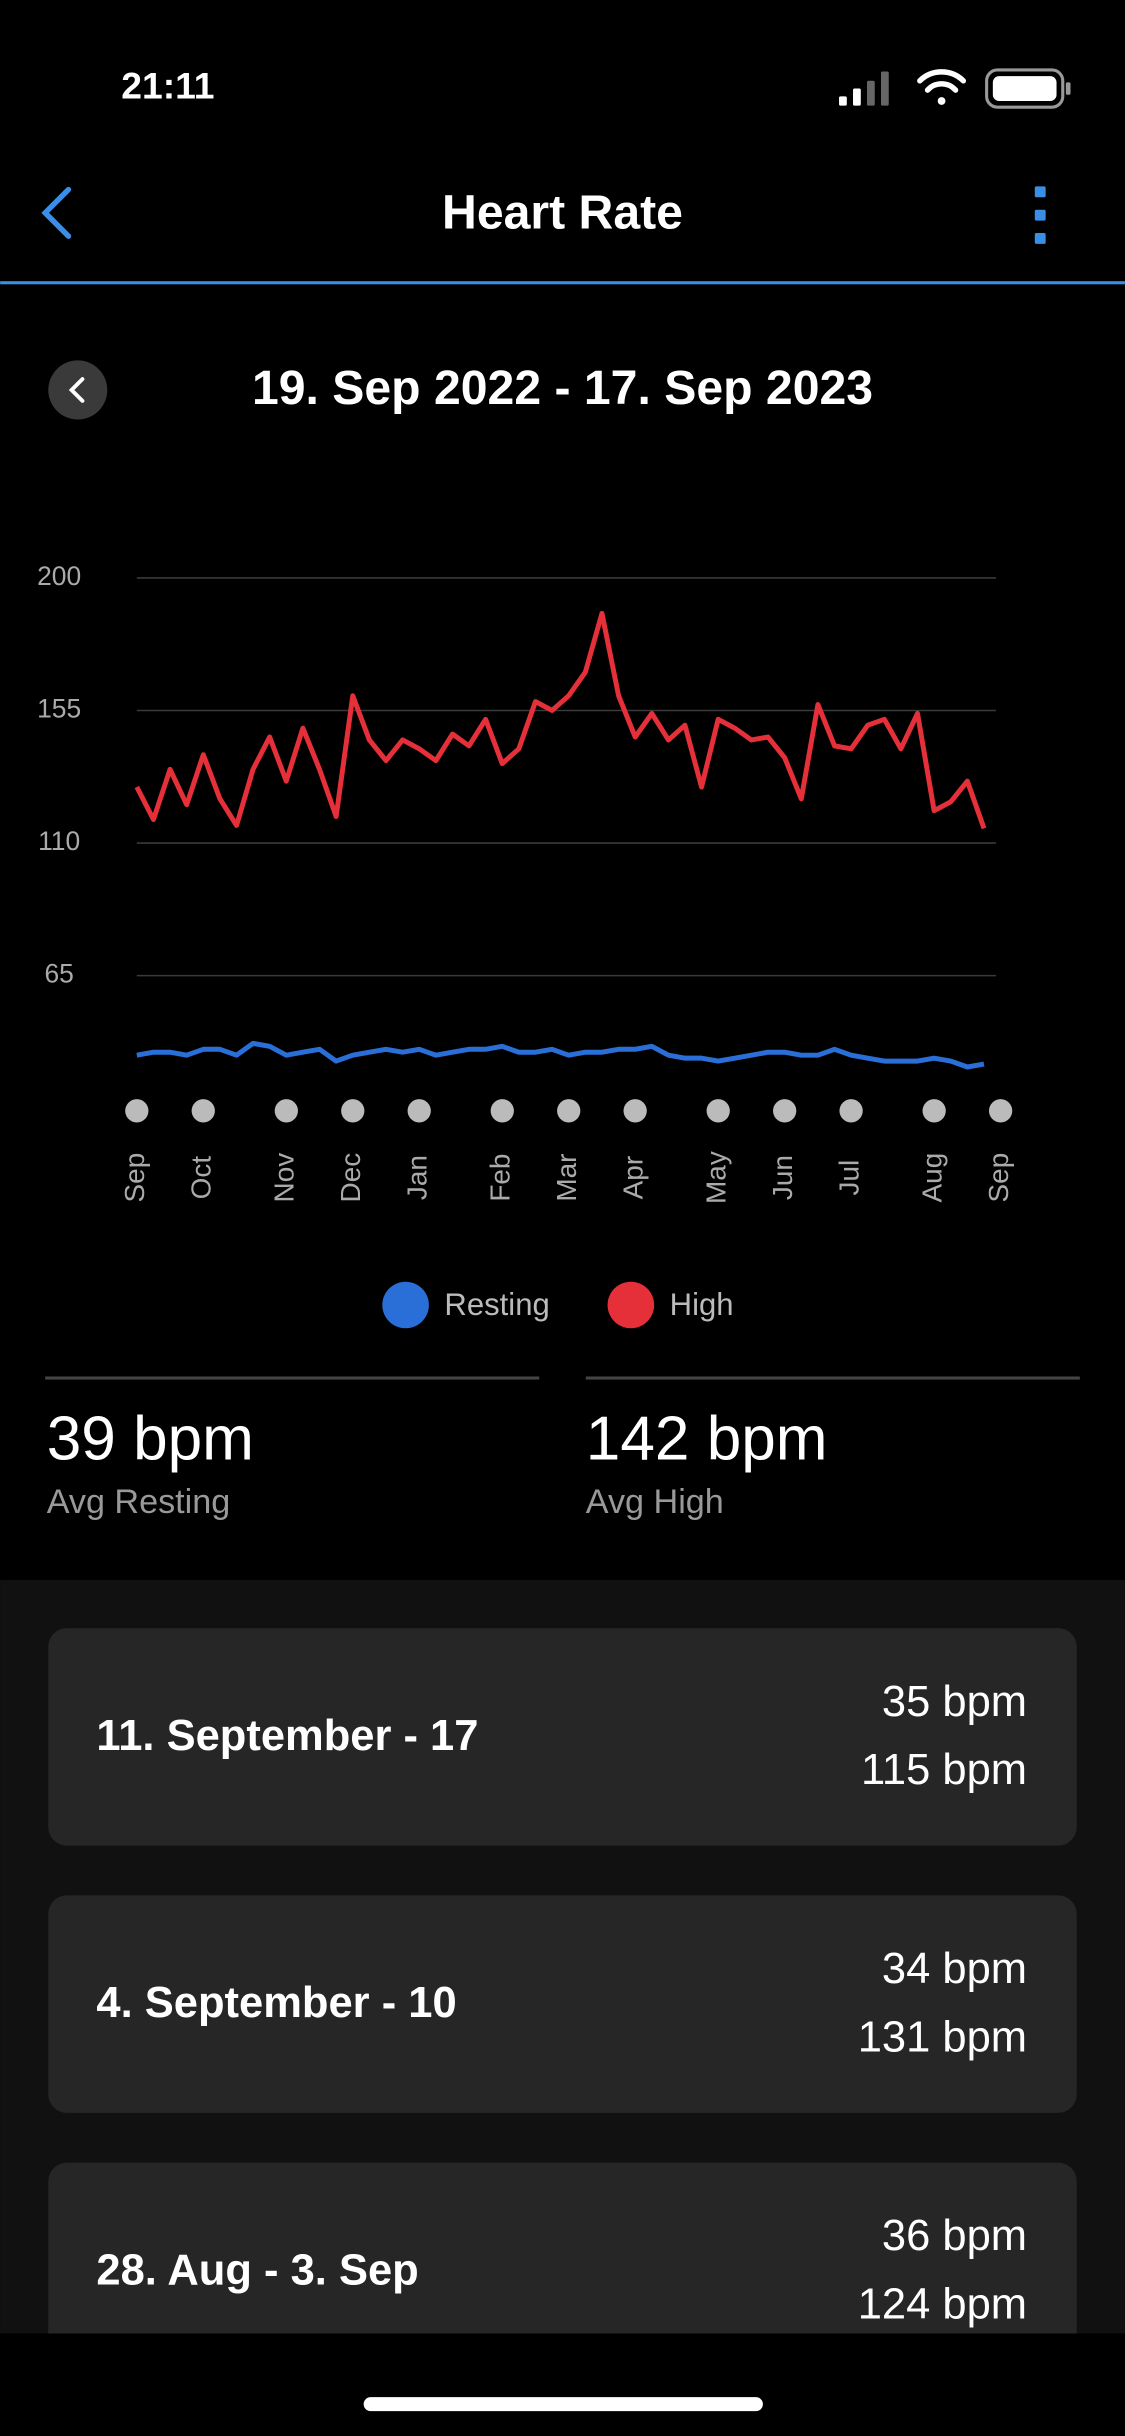 This screenshot has height=2436, width=1125. Describe the element at coordinates (58, 974) in the screenshot. I see `y-tick-label: 65` at that location.